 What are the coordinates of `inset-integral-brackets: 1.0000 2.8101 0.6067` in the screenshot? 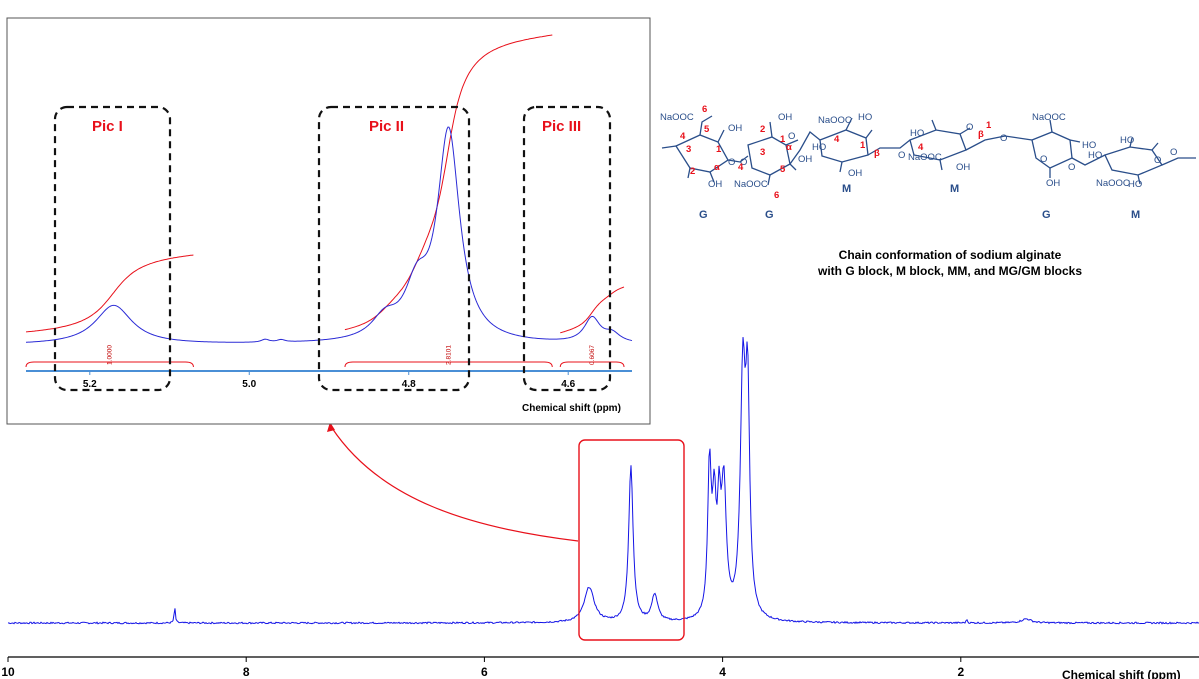 It's located at (325, 356).